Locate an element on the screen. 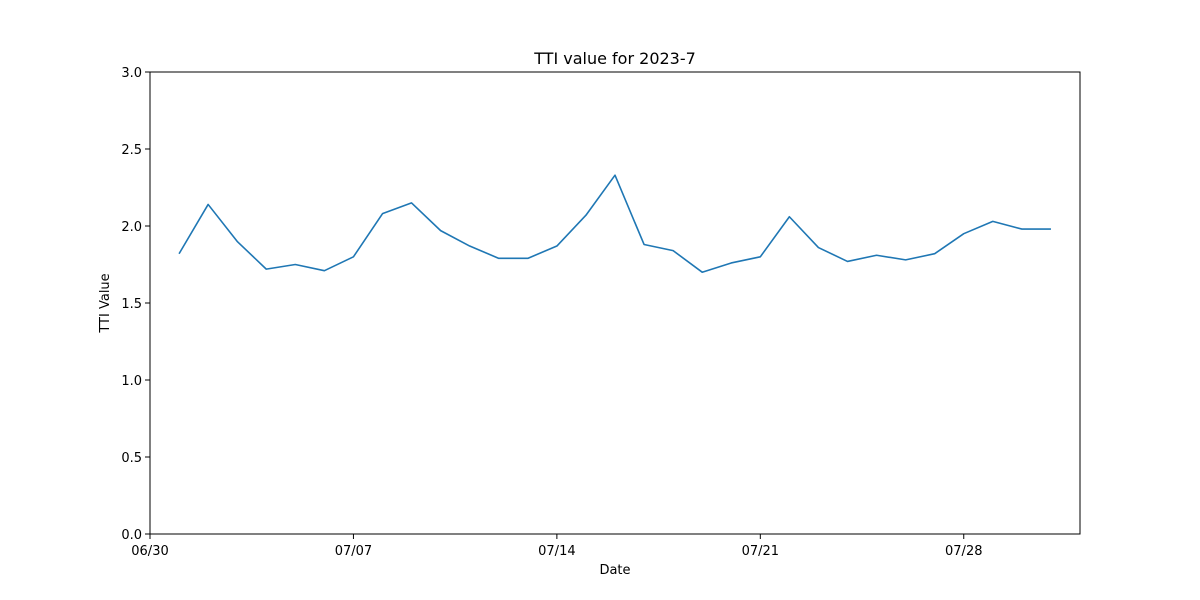 The height and width of the screenshot is (600, 1200). y-axis: 0.0 0.5 1.0 1.5 2.0 2.5 3.0 is located at coordinates (135, 304).